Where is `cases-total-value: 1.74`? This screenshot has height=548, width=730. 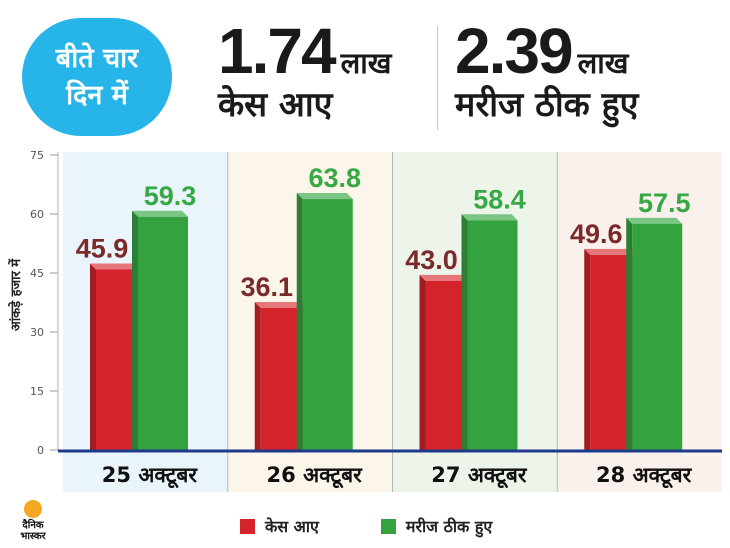
cases-total-value: 1.74 is located at coordinates (277, 51).